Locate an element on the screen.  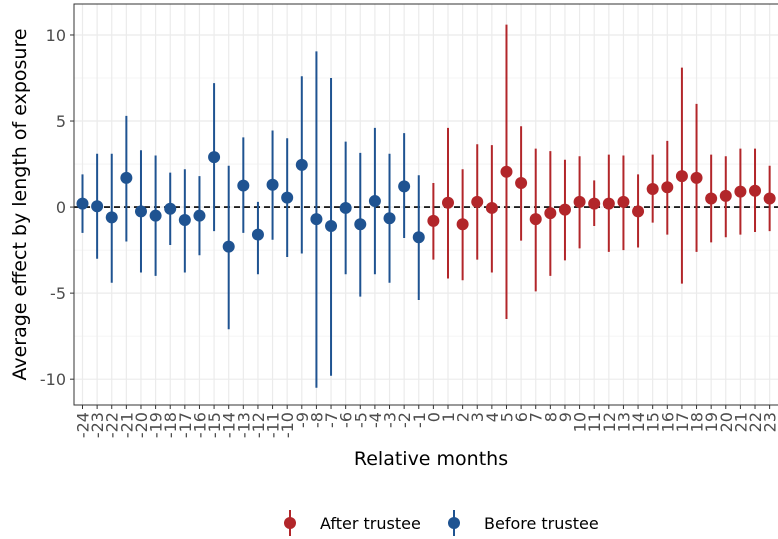
x-tick-label: -21 is located at coordinates (126, 425).